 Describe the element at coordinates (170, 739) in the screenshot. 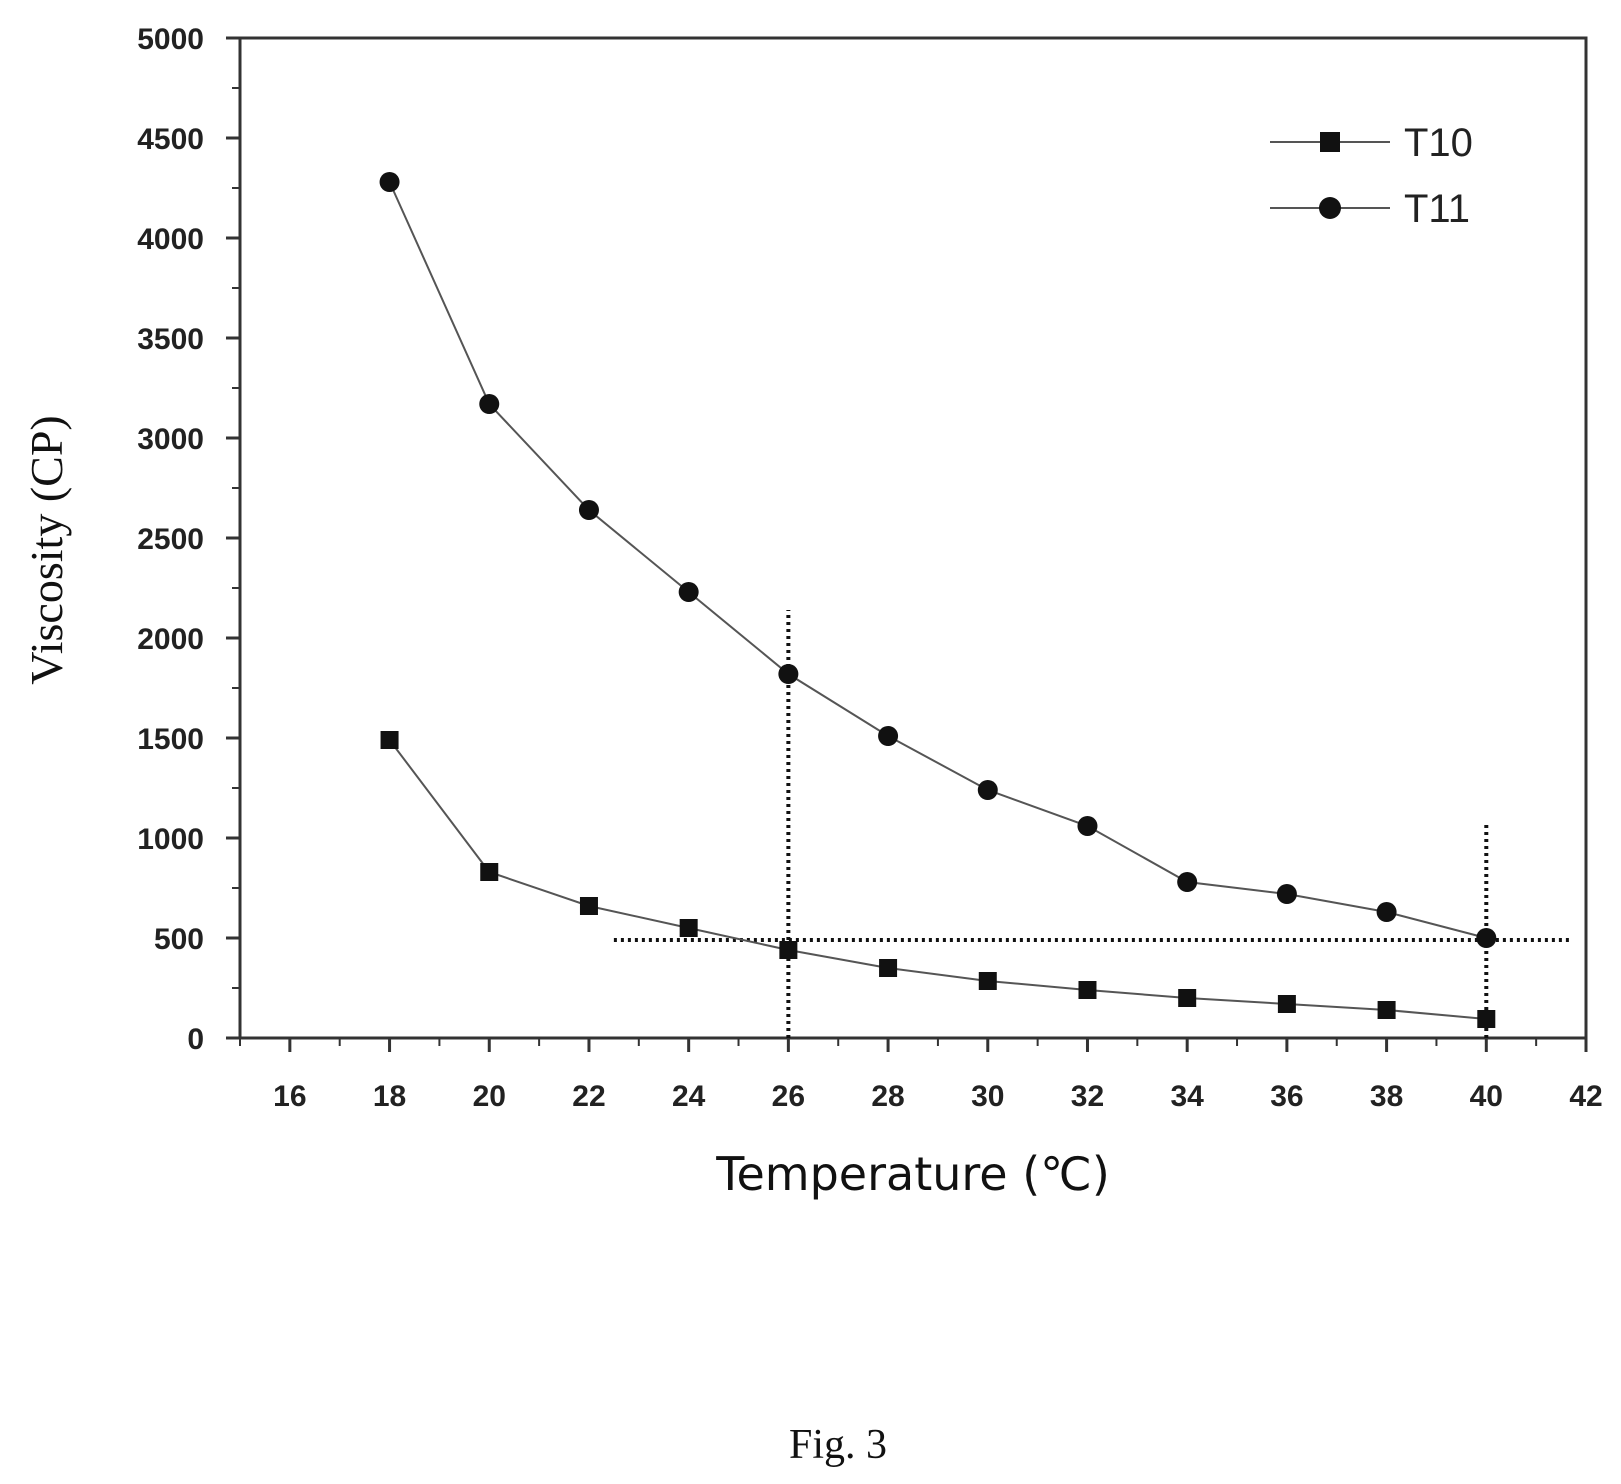

I see `y-tick-label: 1500` at that location.